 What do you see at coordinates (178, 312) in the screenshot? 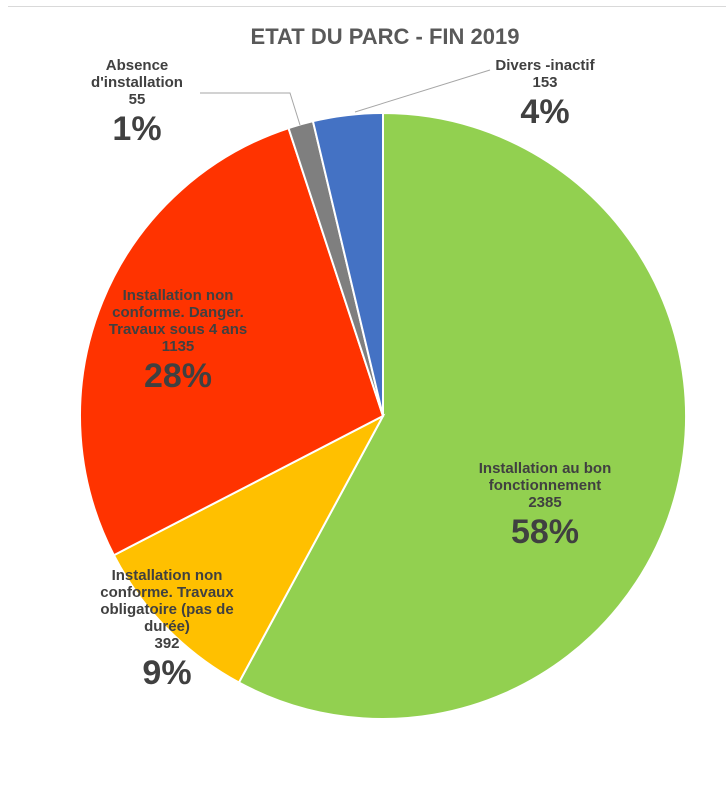
I see `slice-label-line: conforme. Danger.` at bounding box center [178, 312].